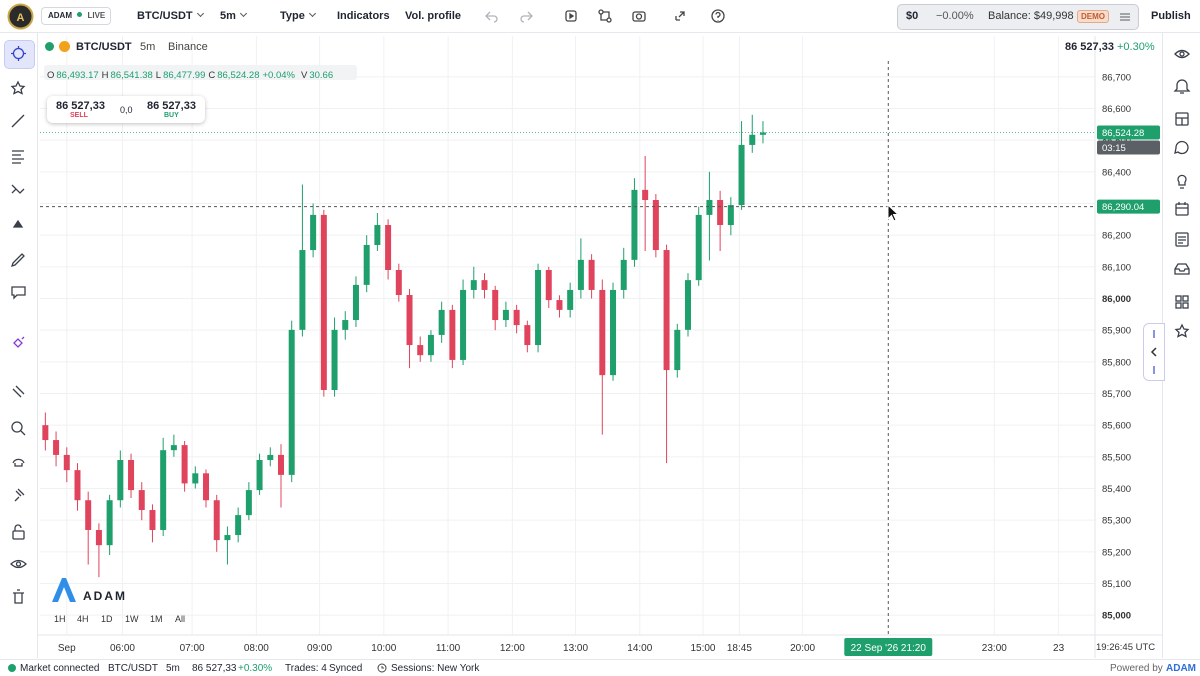 This screenshot has width=1200, height=676. I want to click on sell-price: 86 527,33, so click(80, 106).